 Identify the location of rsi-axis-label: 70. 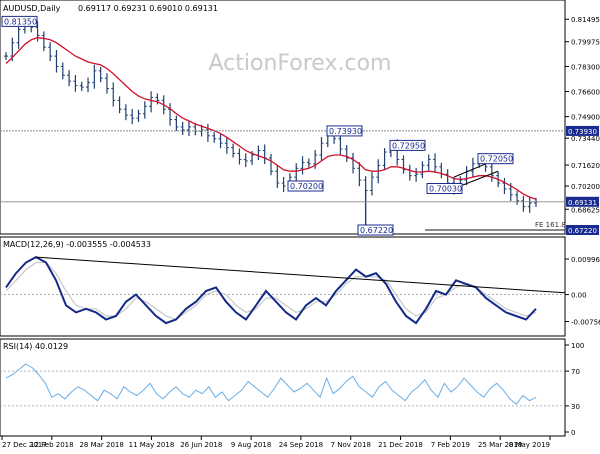
(575, 372).